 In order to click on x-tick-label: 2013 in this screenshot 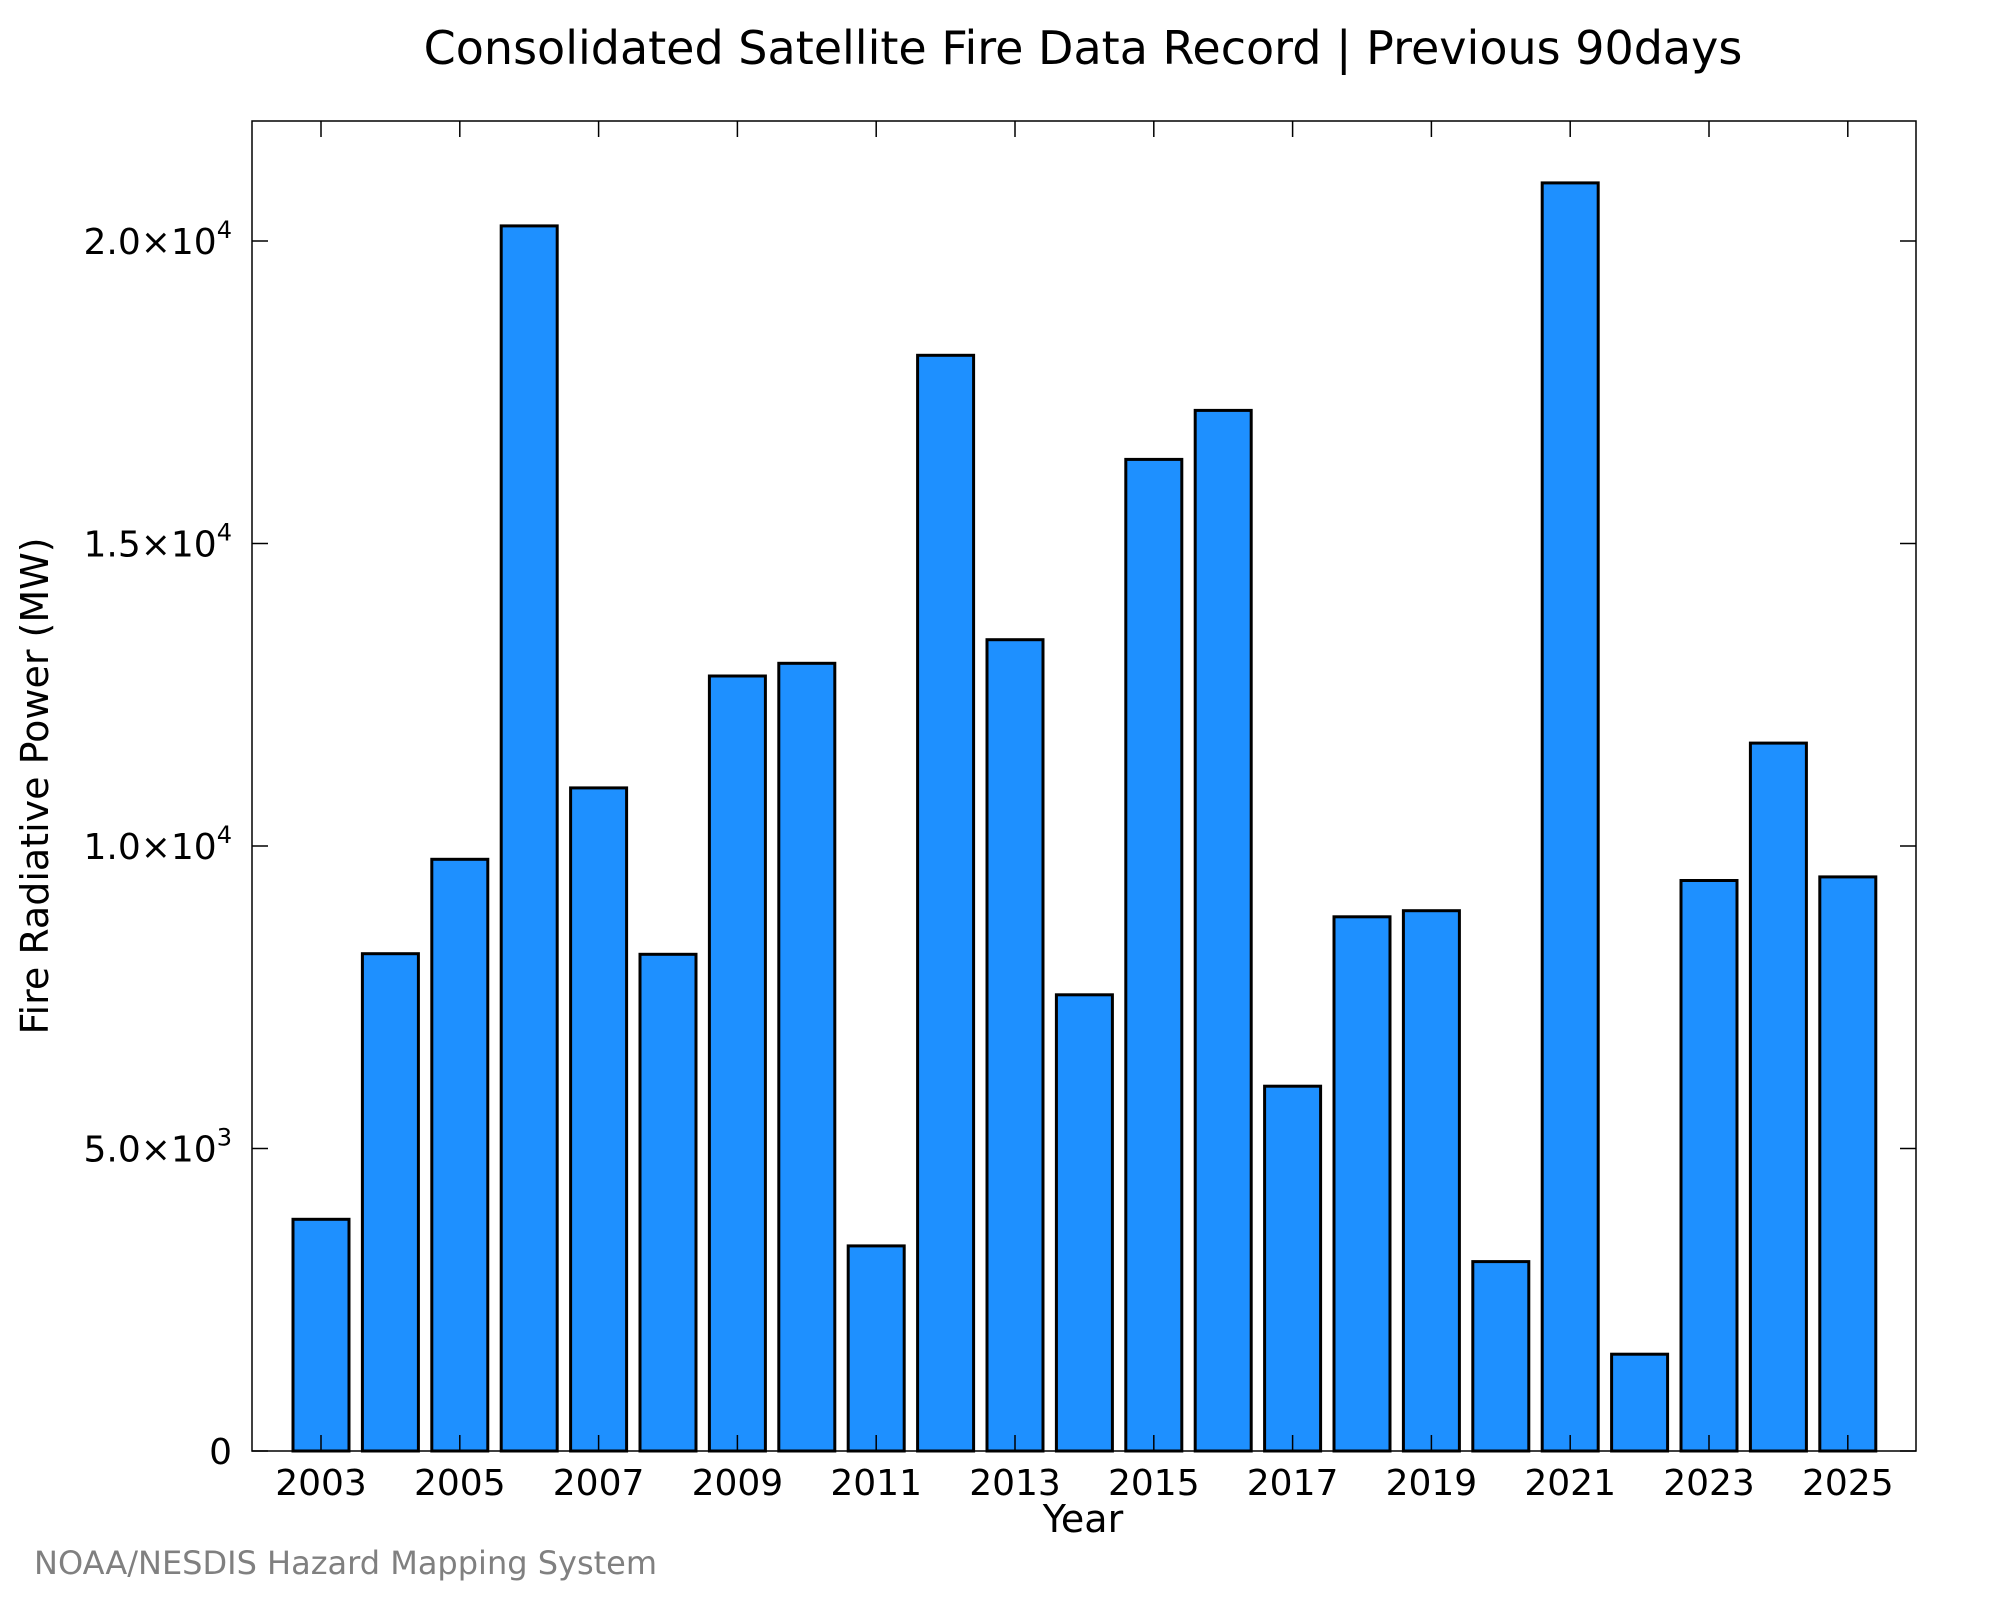, I will do `click(1015, 1483)`.